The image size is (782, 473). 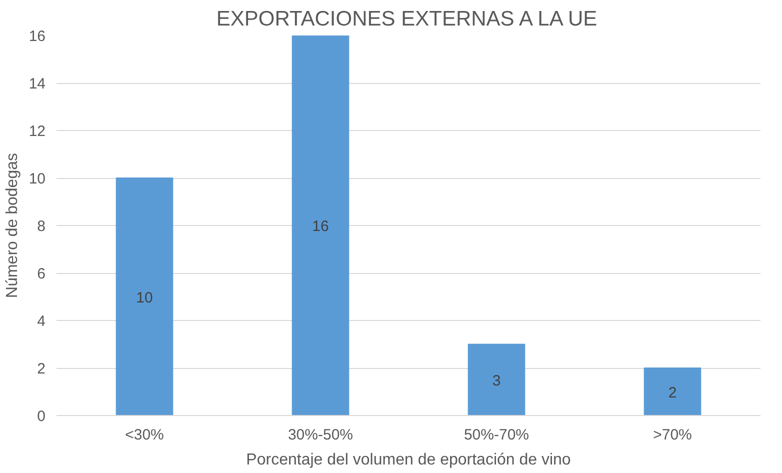 What do you see at coordinates (672, 435) in the screenshot?
I see `x-tick-label: >70%` at bounding box center [672, 435].